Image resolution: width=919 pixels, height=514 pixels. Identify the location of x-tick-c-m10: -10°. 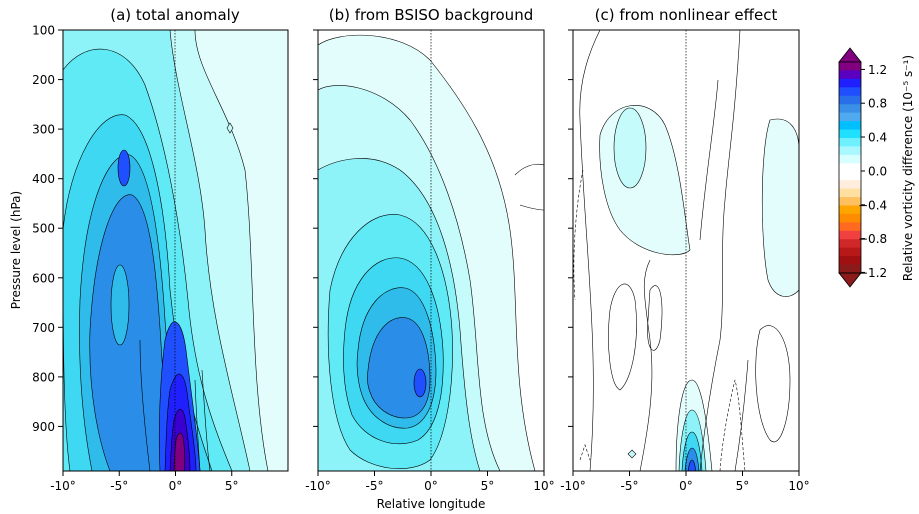
(573, 482).